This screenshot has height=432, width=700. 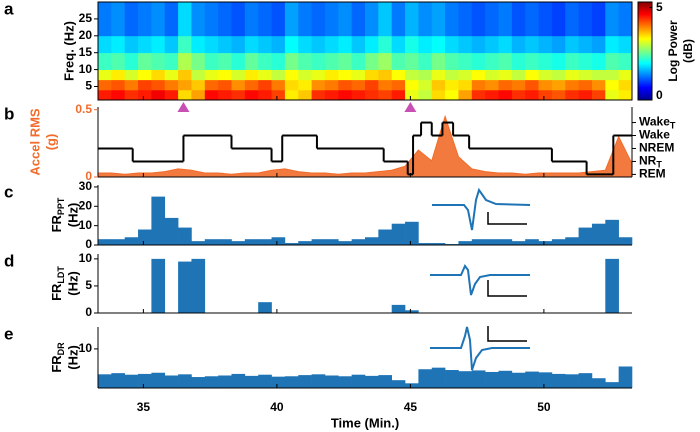 I want to click on y-axis-unit: (Hz), so click(x=72, y=283).